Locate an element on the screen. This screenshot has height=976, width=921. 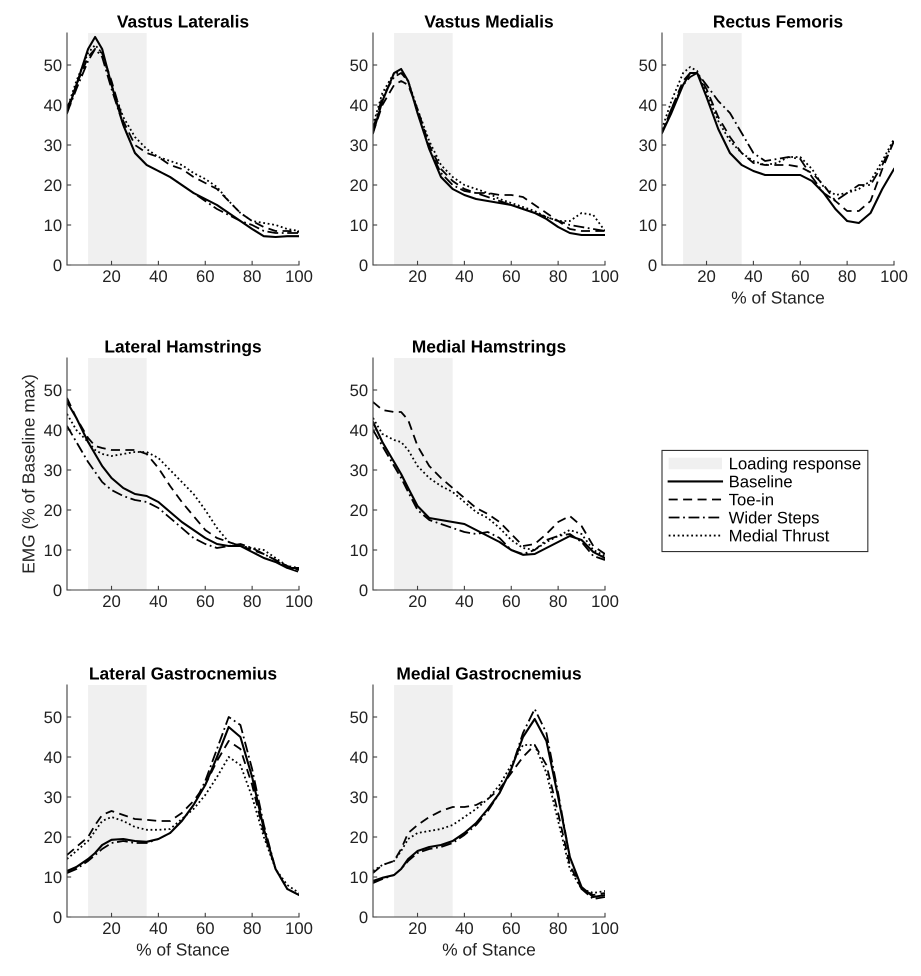
chart-title: Rectus Femoris is located at coordinates (778, 21).